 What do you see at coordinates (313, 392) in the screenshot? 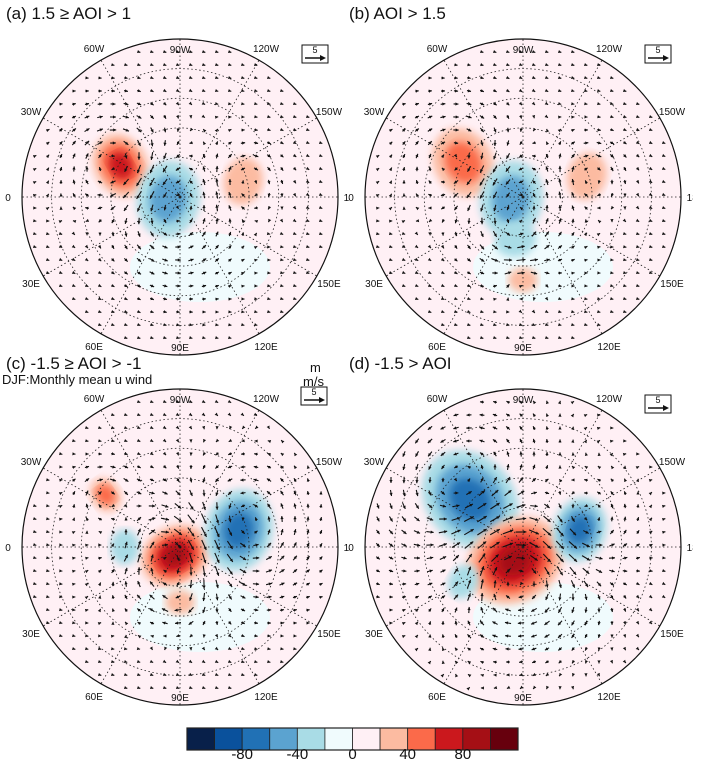
I see `reference-vector-value: 5` at bounding box center [313, 392].